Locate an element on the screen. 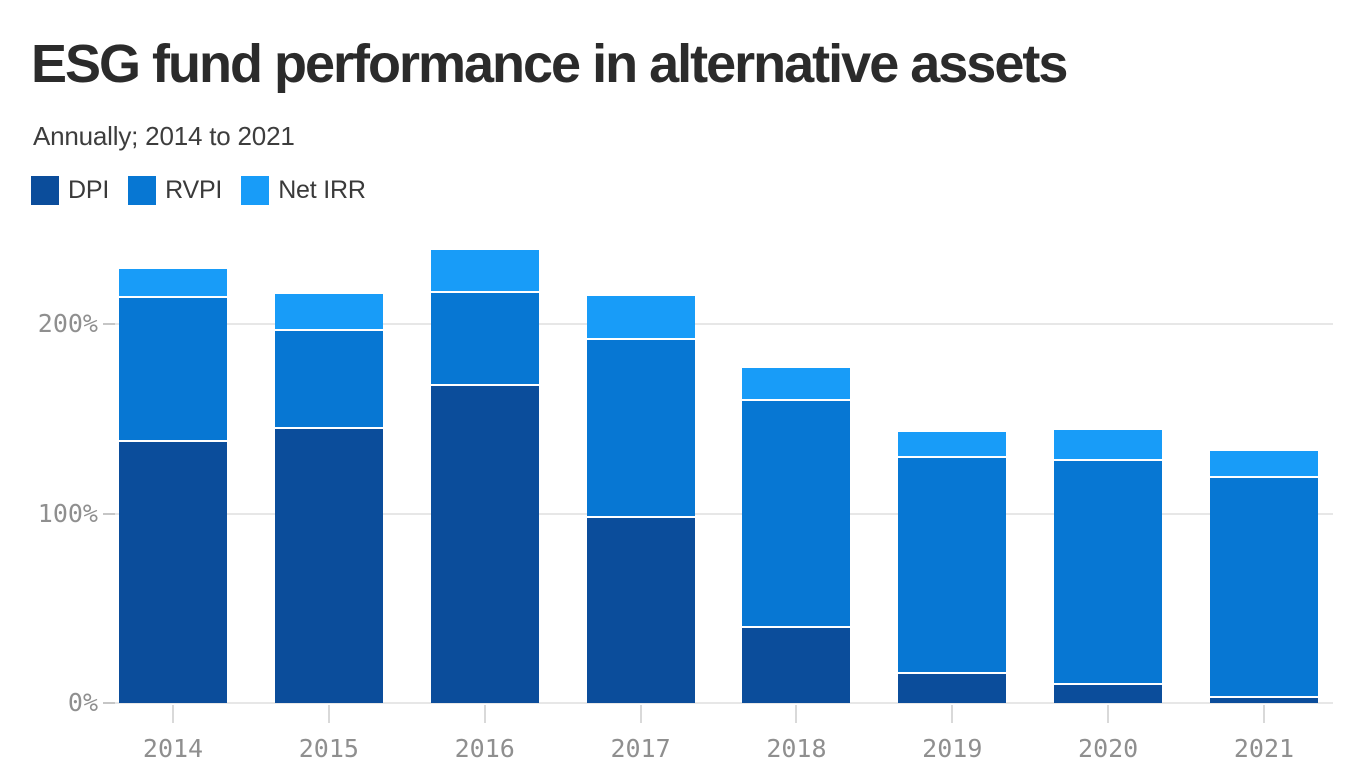  bar-segment-net-irr-2021 is located at coordinates (1263, 464).